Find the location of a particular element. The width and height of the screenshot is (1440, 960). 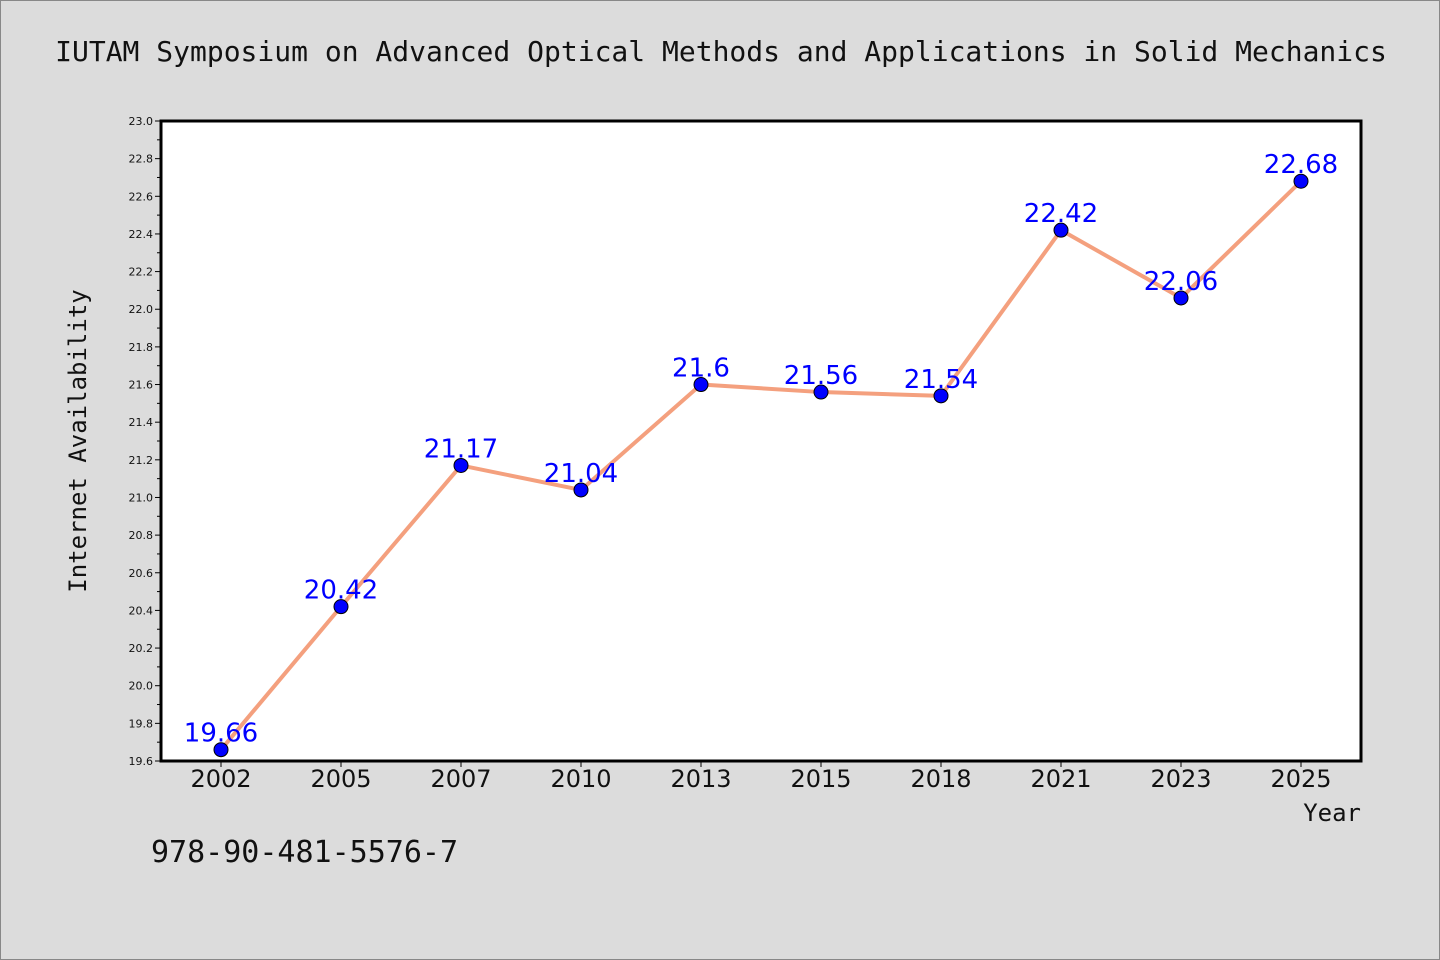

data-label: 20.42 is located at coordinates (341, 591).